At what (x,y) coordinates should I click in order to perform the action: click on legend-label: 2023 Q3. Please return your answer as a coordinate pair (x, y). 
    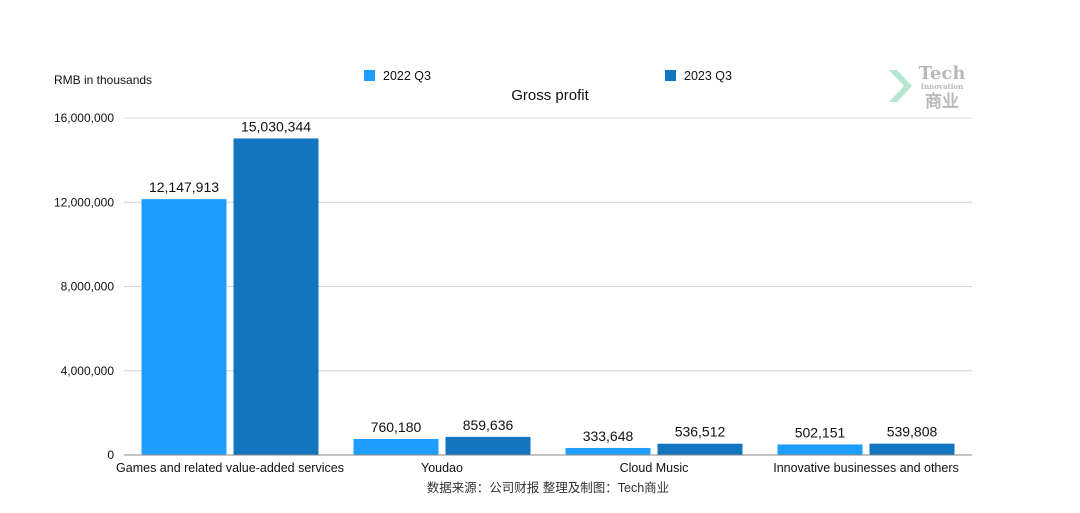
    Looking at the image, I should click on (708, 76).